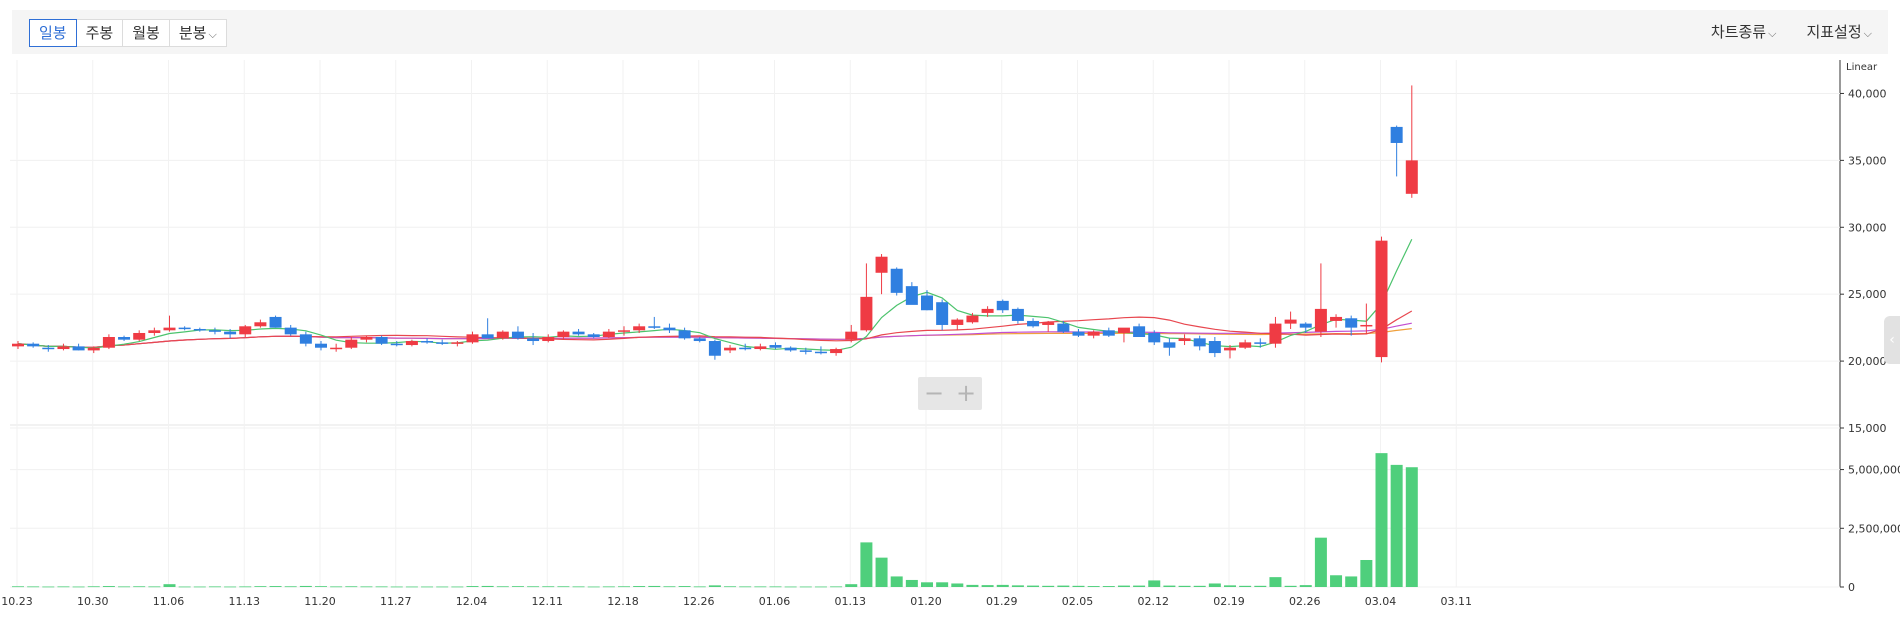  What do you see at coordinates (1851, 587) in the screenshot?
I see `volume-tick-label: 0` at bounding box center [1851, 587].